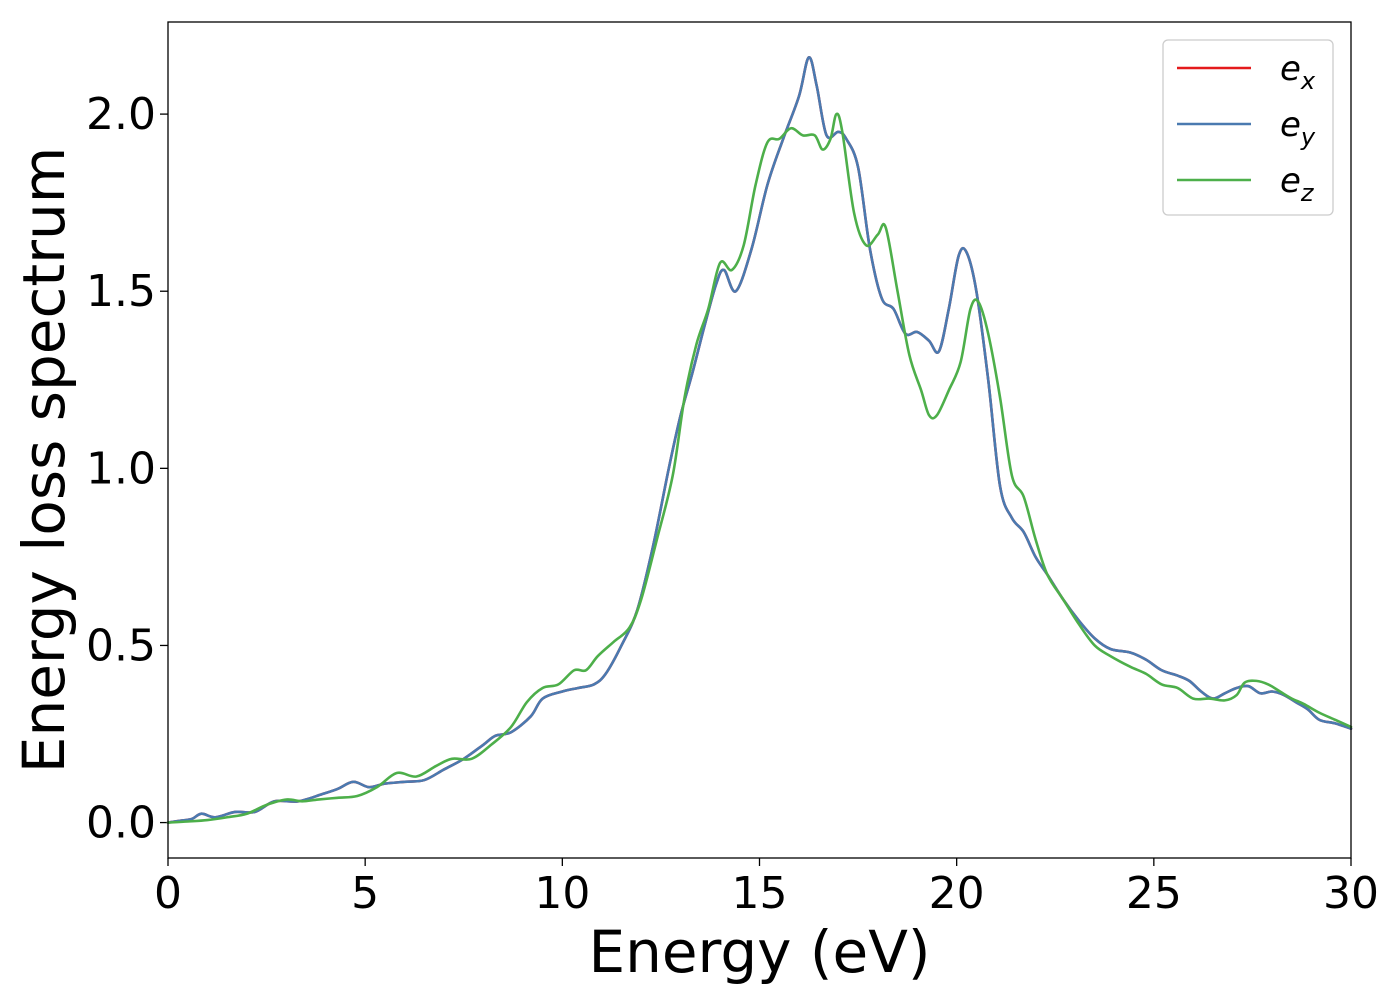  What do you see at coordinates (1154, 893) in the screenshot?
I see `x-tick-label: 25` at bounding box center [1154, 893].